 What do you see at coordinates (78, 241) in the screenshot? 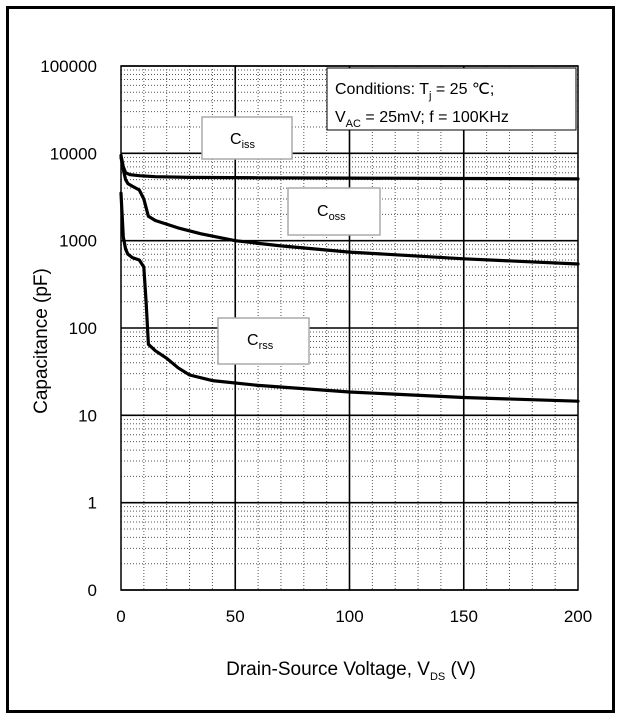
I see `y-tick-label: 1000` at bounding box center [78, 241].